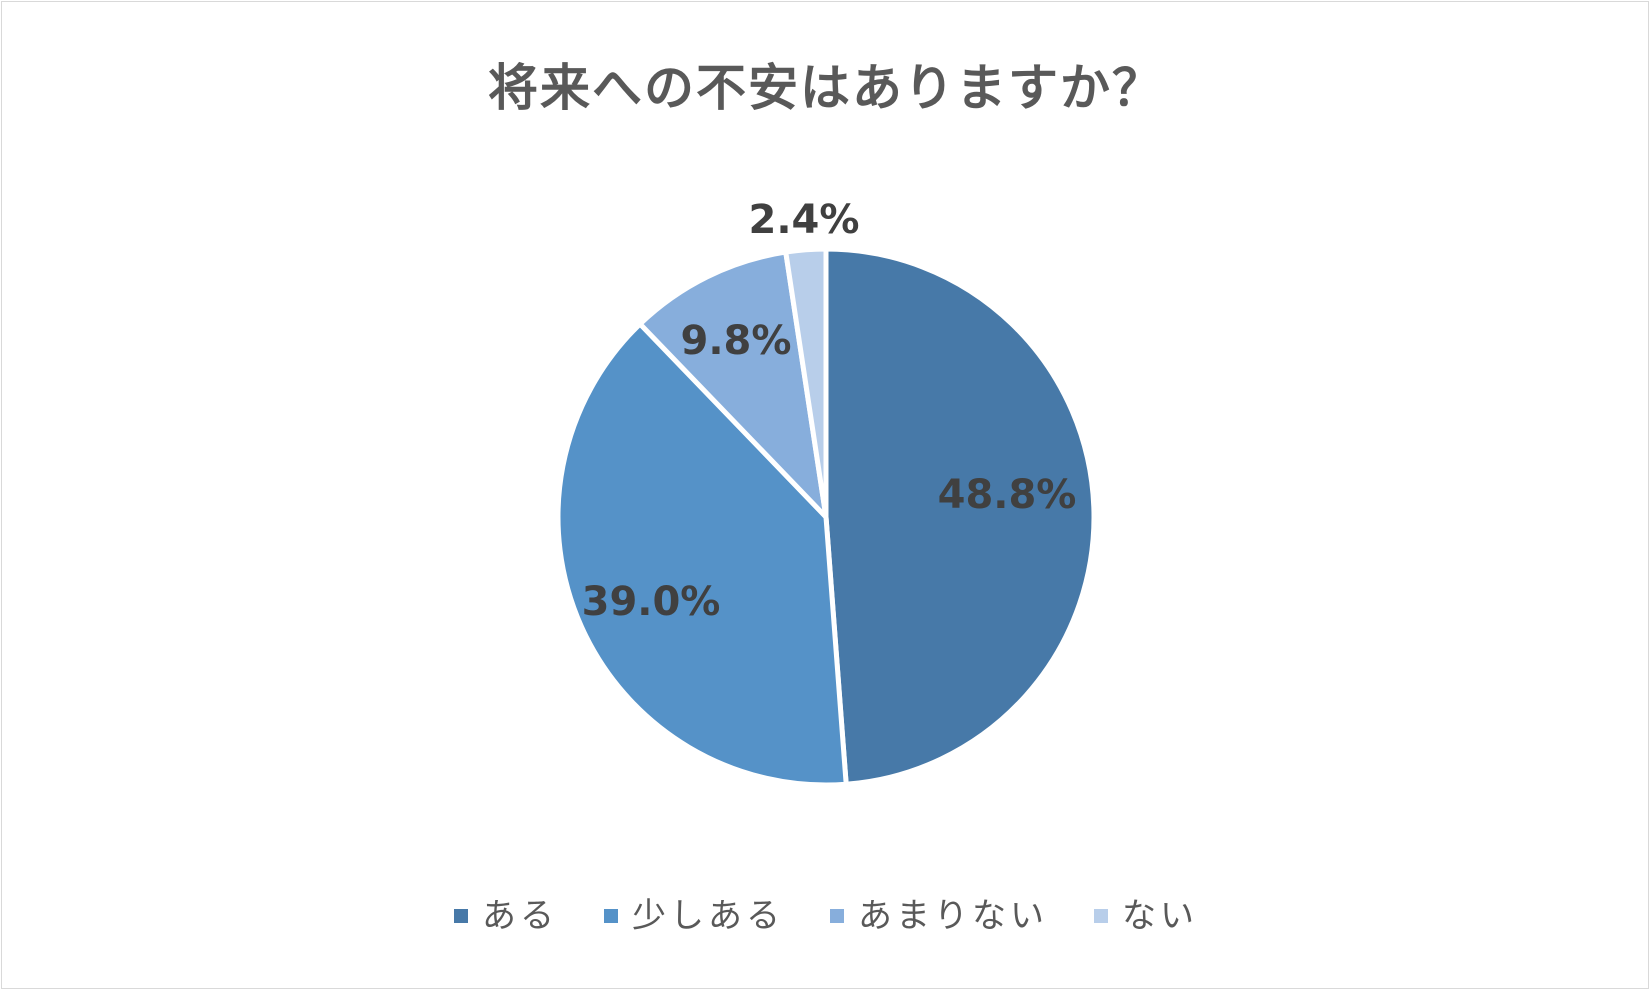 Image resolution: width=1652 pixels, height=992 pixels. Describe the element at coordinates (708, 916) in the screenshot. I see `legend-label-2: 少しある` at that location.